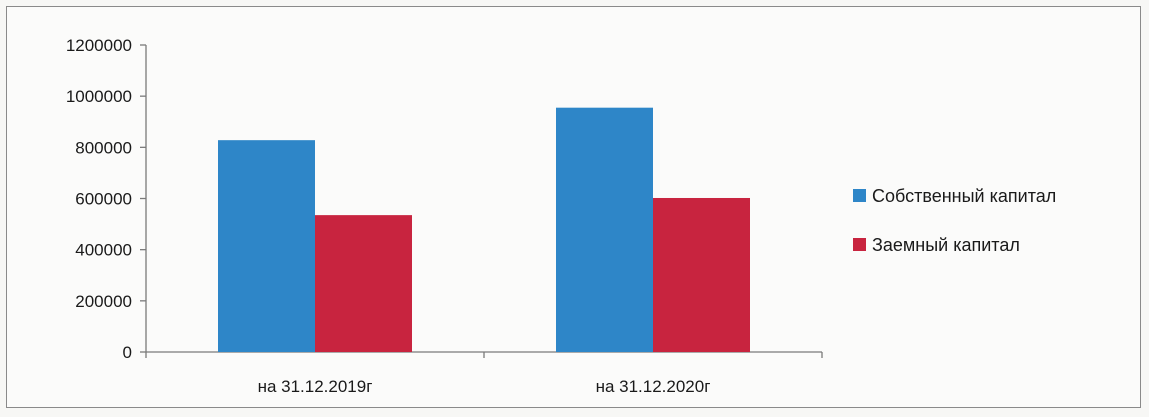  Describe the element at coordinates (315, 386) in the screenshot. I see `x-category-label: на 31.12.2019г` at that location.